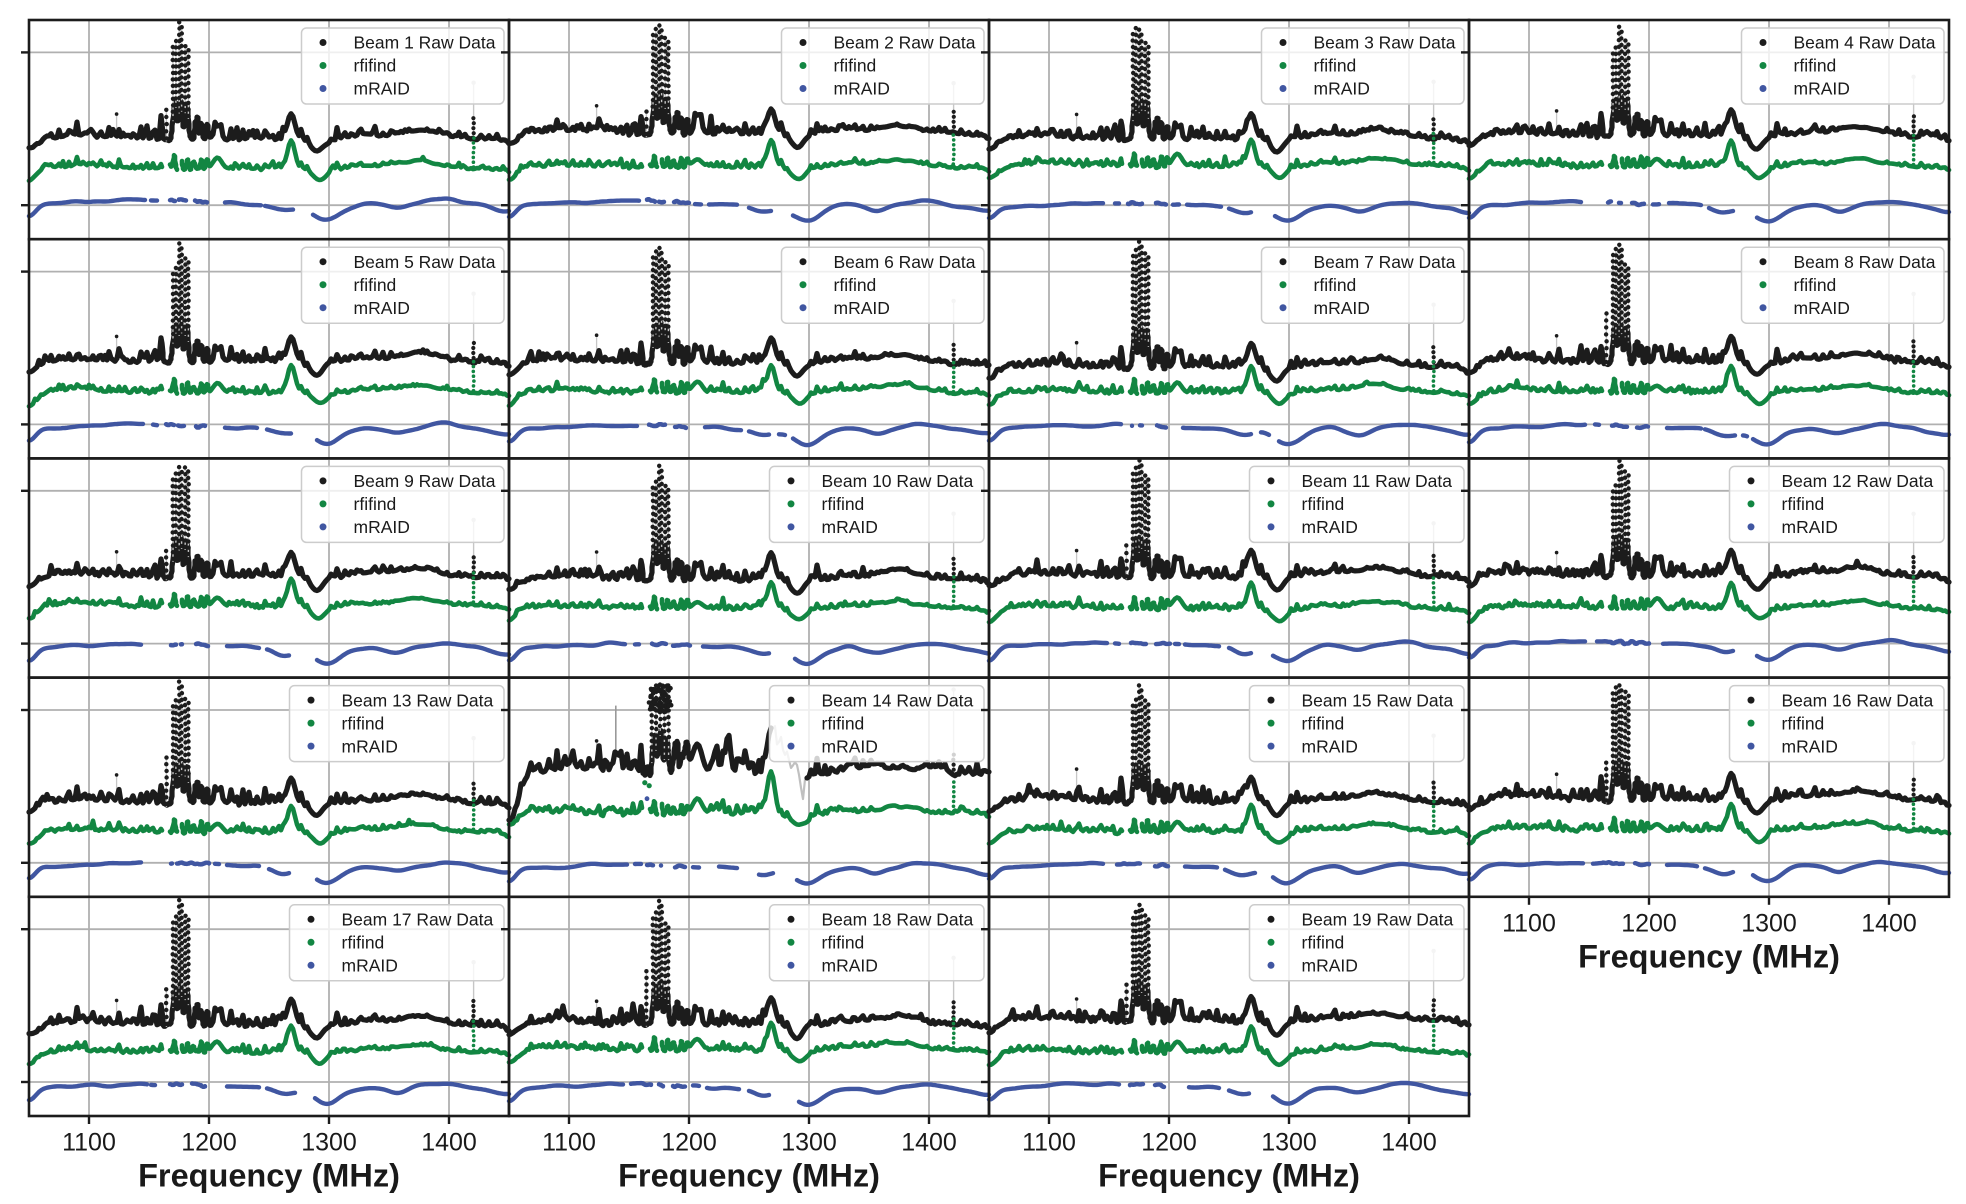  I want to click on svg-text: Beam 1 Raw Data, so click(425, 43).